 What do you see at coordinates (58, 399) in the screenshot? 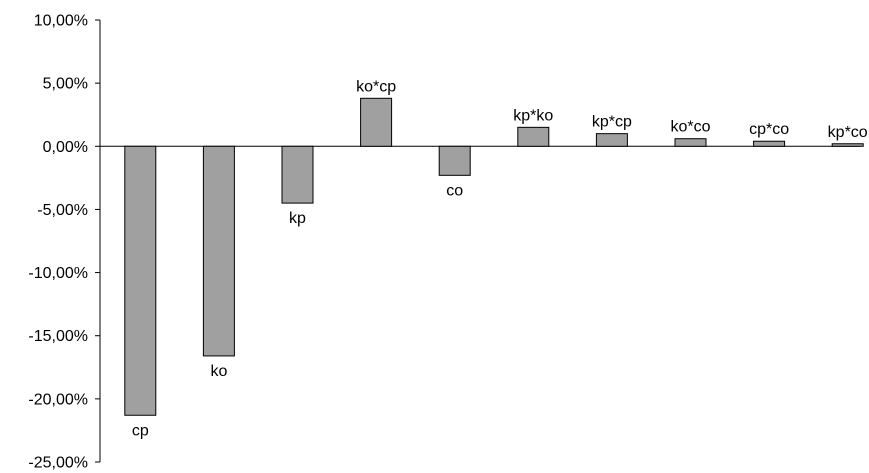
I see `y-tick-label: -20,00%` at bounding box center [58, 399].